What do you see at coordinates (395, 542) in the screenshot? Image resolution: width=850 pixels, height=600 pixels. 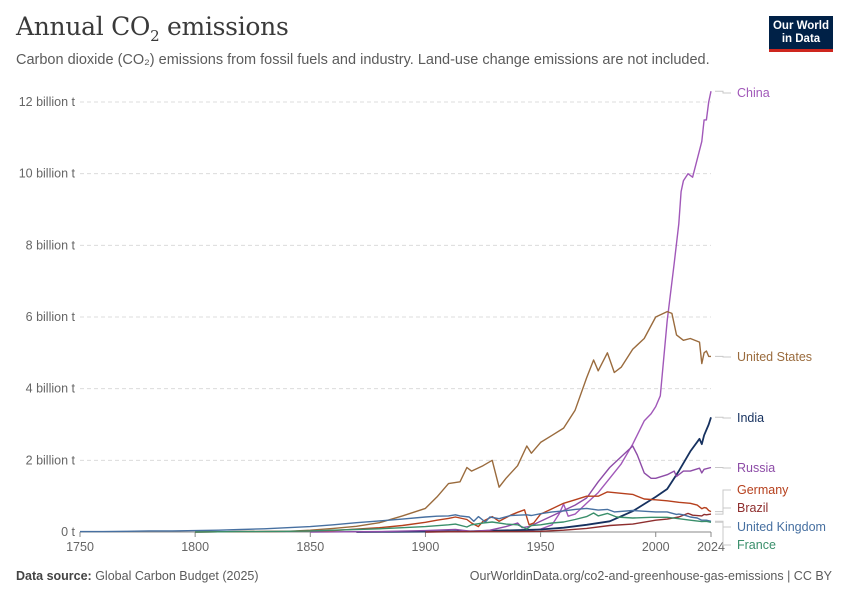 I see `x-axis: 1750 1800 1850 1900 1950 2000 2024` at bounding box center [395, 542].